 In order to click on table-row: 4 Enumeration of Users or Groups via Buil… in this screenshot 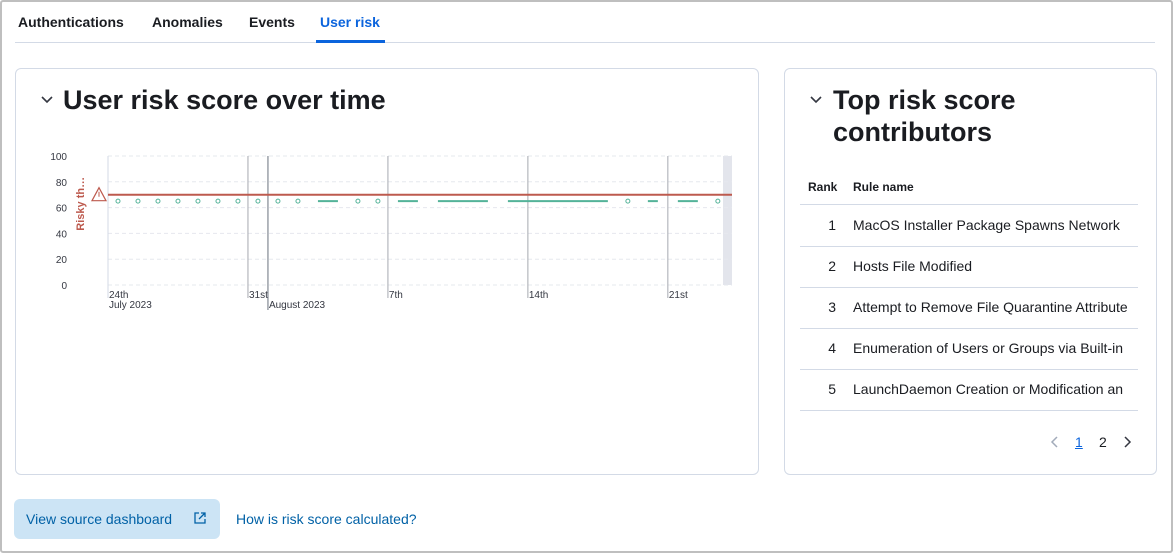, I will do `click(969, 349)`.